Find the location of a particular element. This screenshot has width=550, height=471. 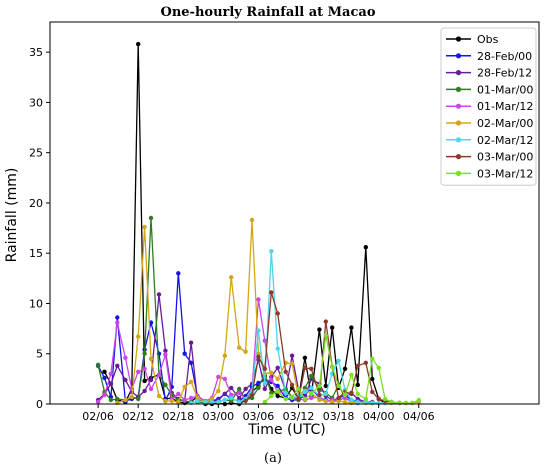

y-tick-label: 15 is located at coordinates (36, 253).